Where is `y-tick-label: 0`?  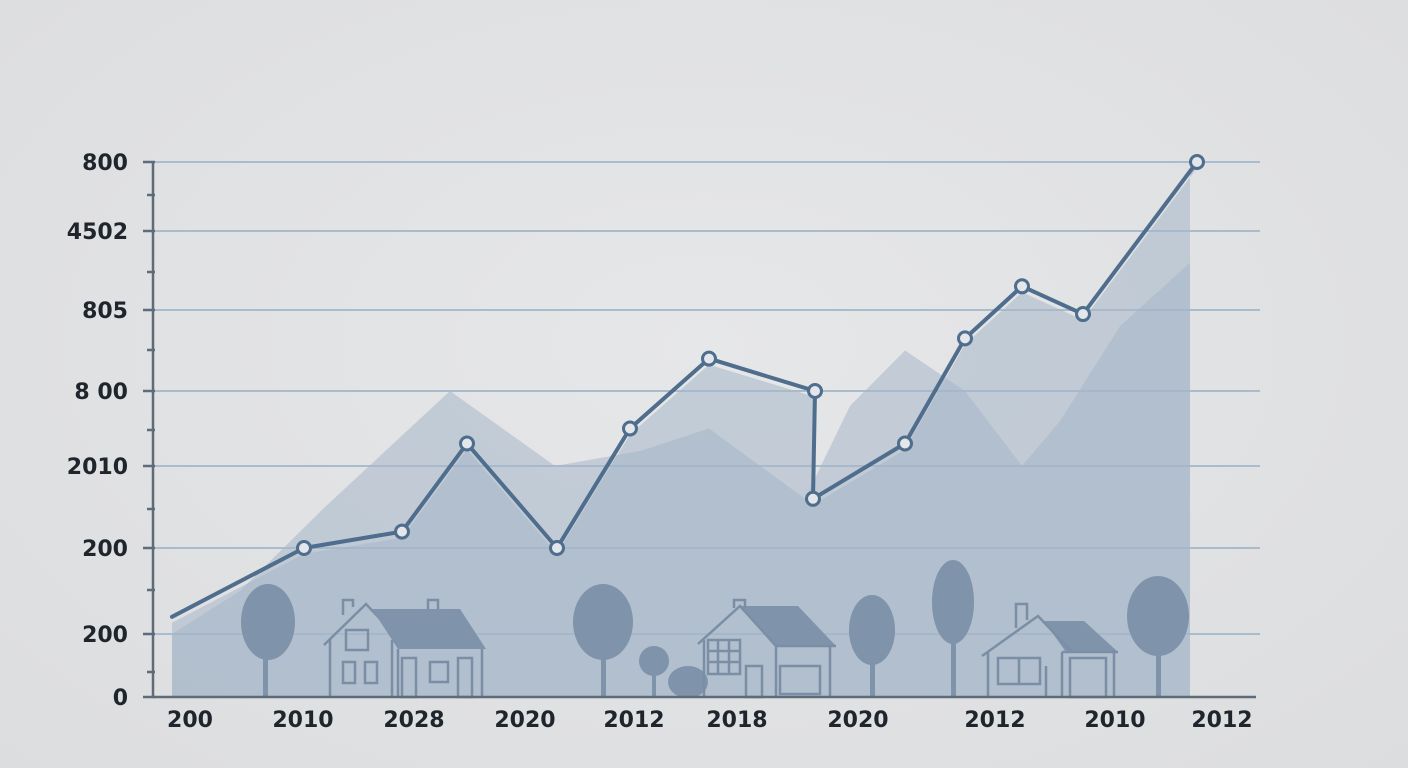
y-tick-label: 0 is located at coordinates (120, 698).